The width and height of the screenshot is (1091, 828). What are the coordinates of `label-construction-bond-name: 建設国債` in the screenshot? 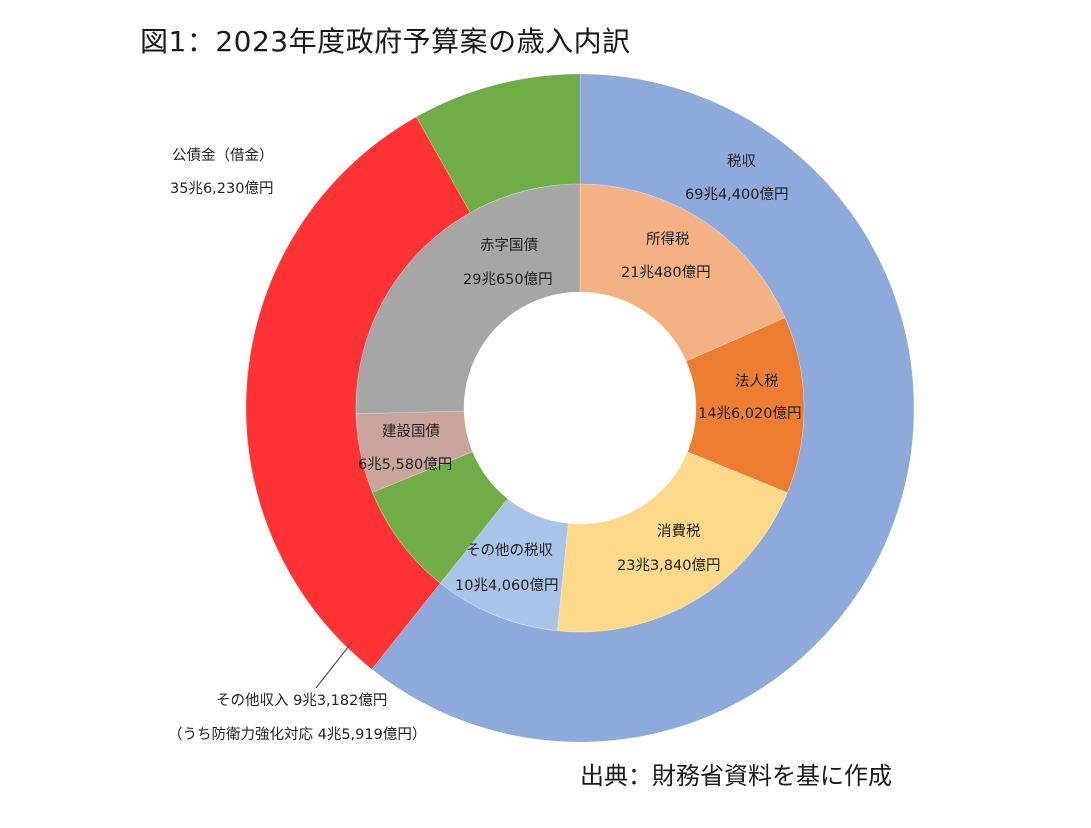 It's located at (411, 431).